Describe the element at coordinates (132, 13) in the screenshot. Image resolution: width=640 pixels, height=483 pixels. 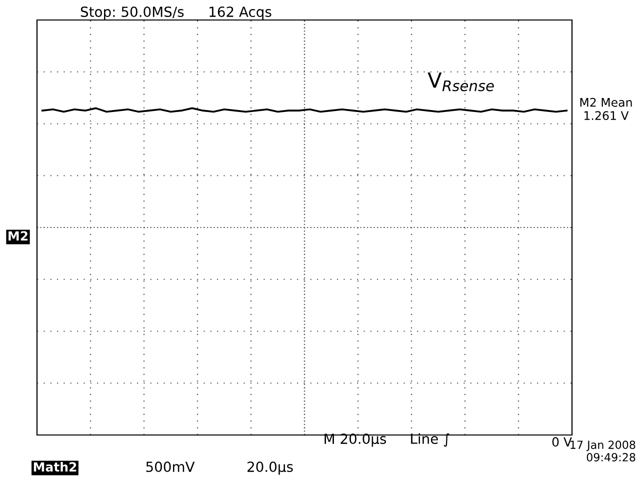
I see `chart-title: Stop: 50.0MS/s` at that location.